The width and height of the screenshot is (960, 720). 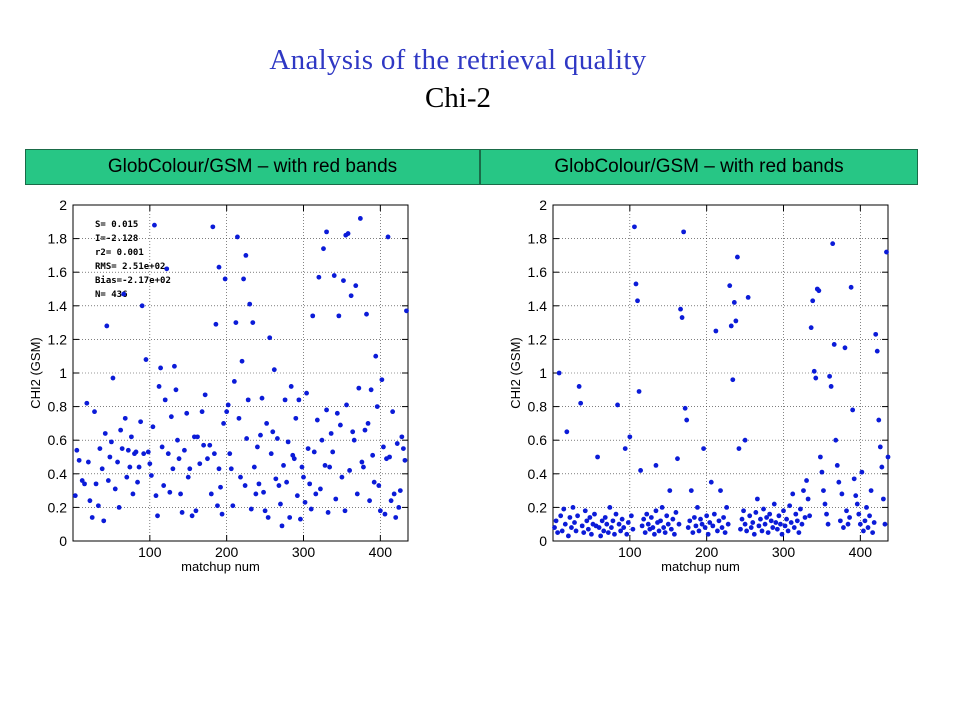 What do you see at coordinates (116, 239) in the screenshot?
I see `stats-line: I=-2.128` at bounding box center [116, 239].